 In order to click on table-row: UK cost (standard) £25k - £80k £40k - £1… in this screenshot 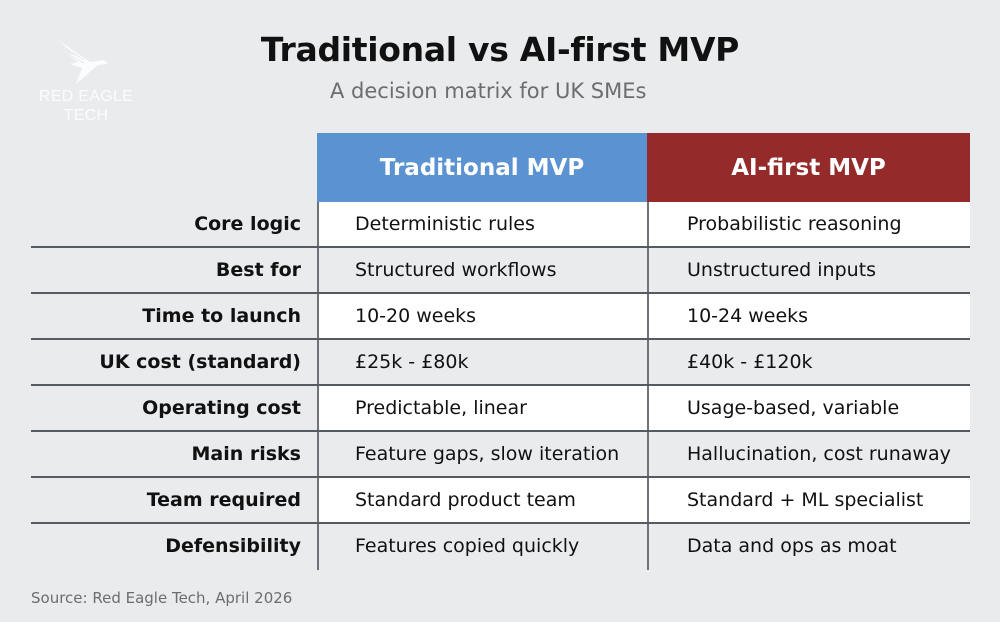, I will do `click(500, 363)`.